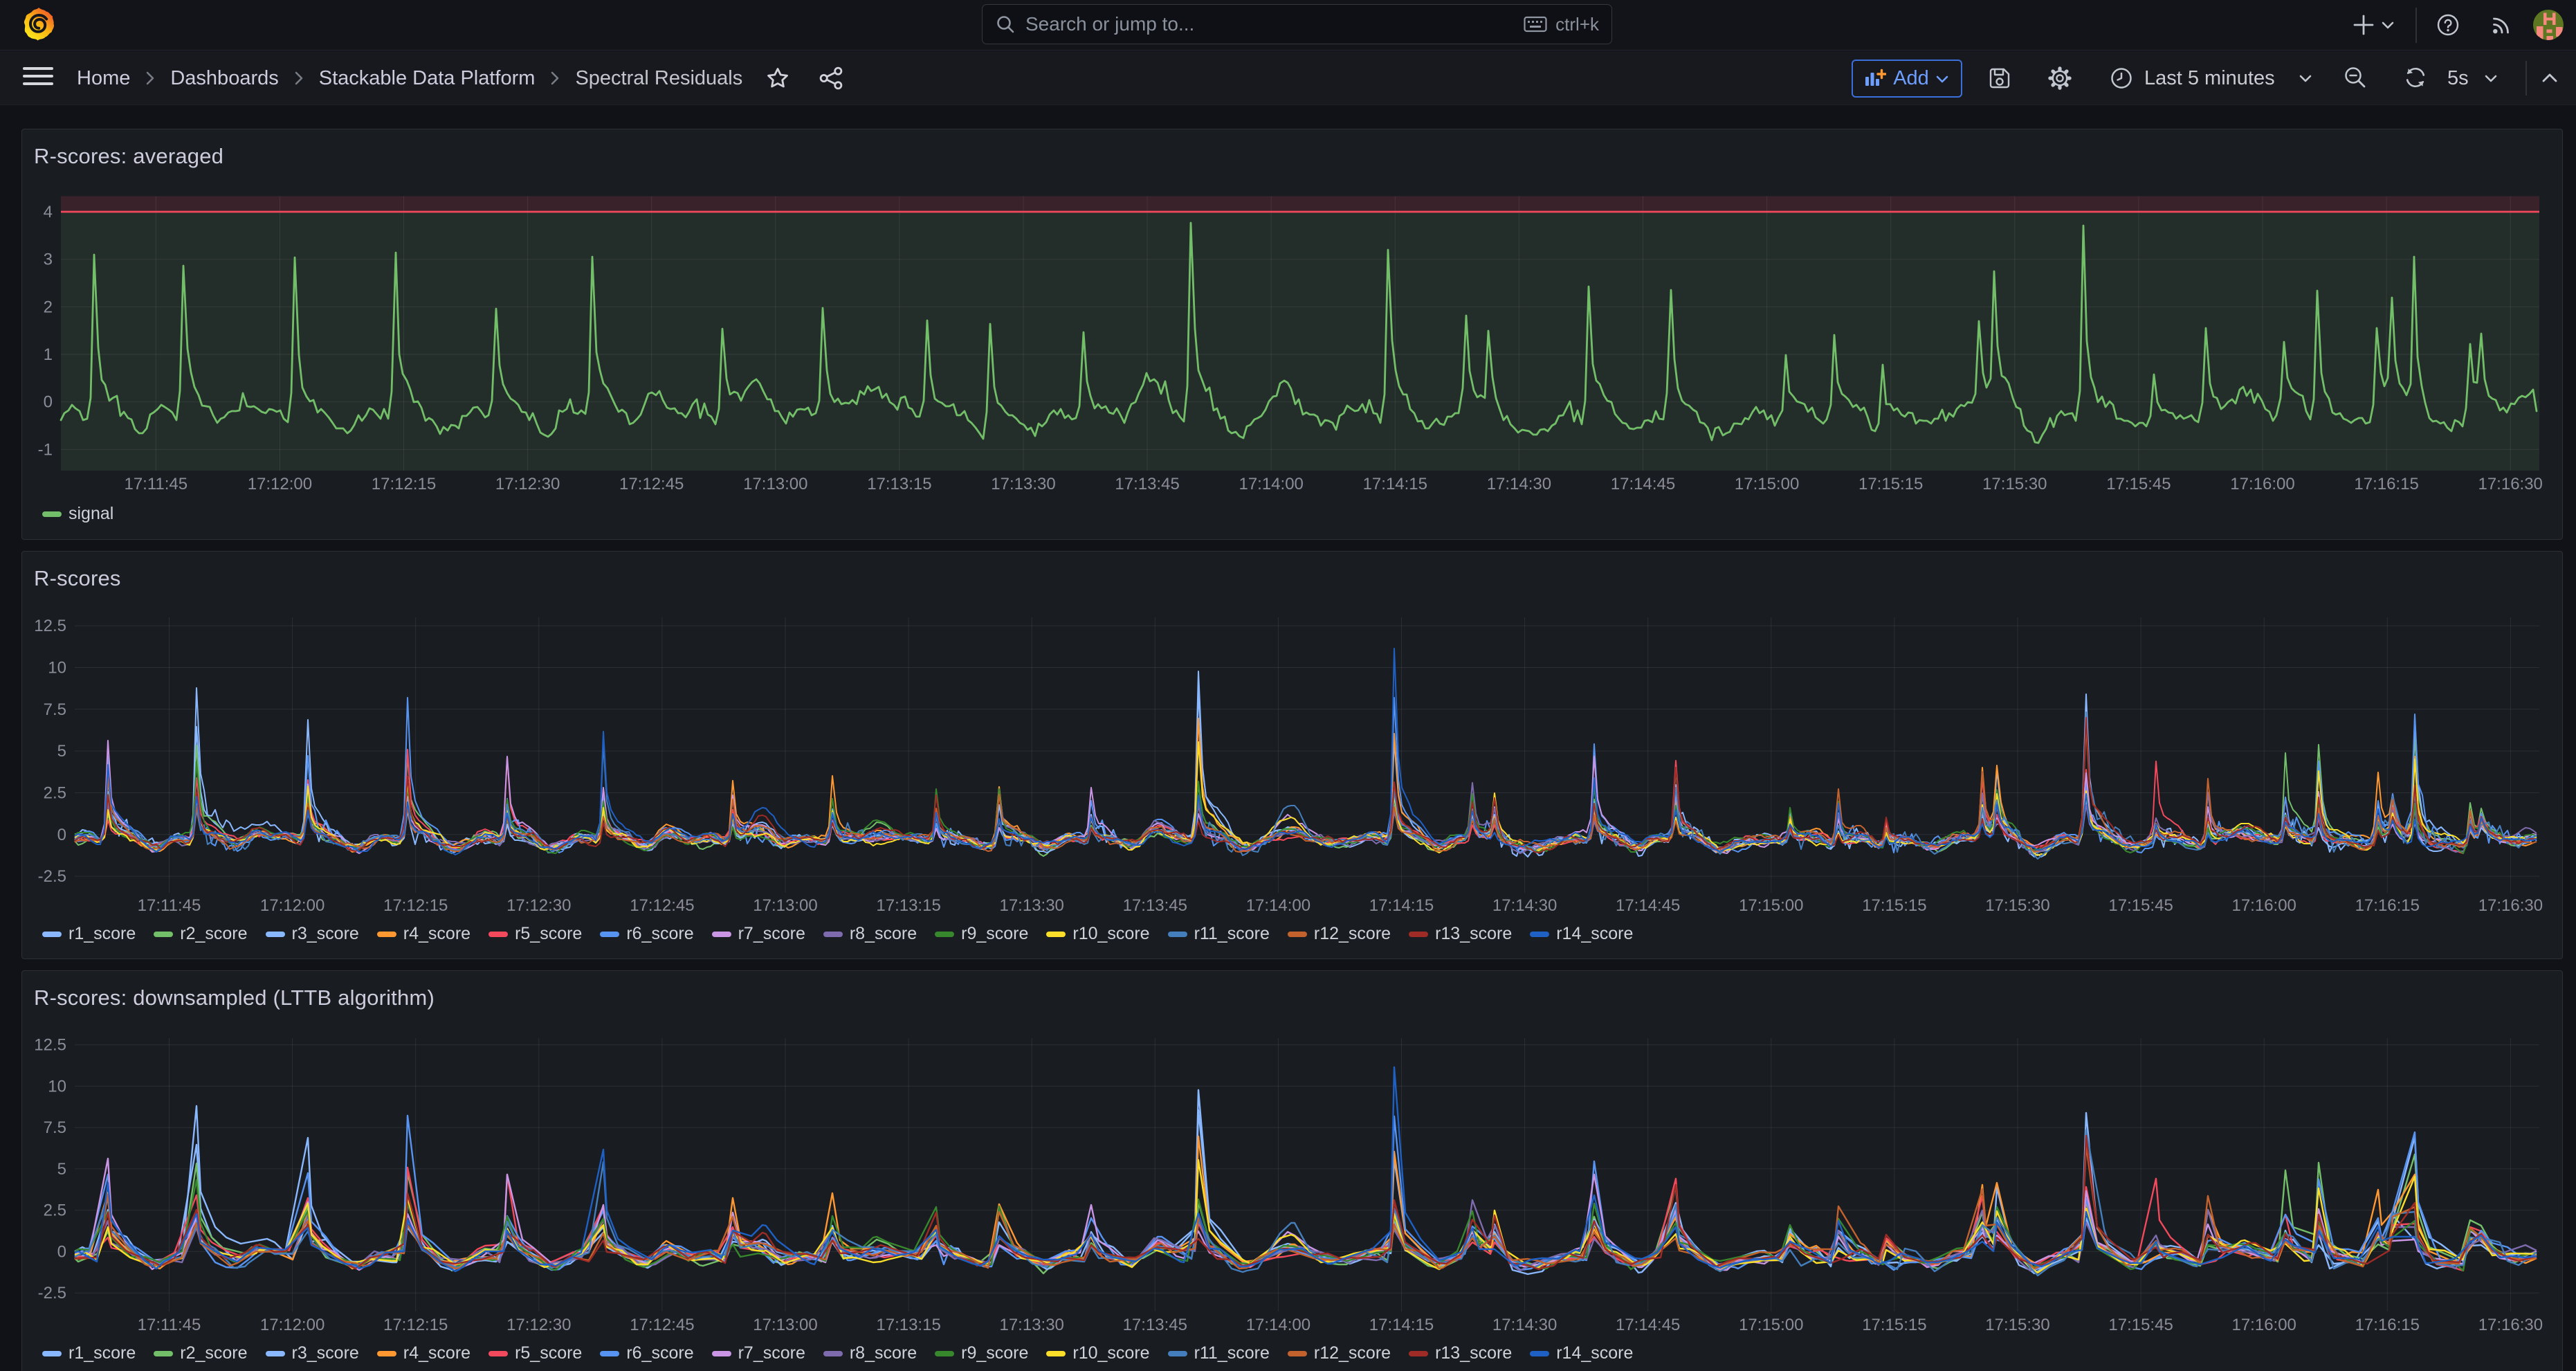 The height and width of the screenshot is (1371, 2576). Describe the element at coordinates (45, 450) in the screenshot. I see `svg-text: -1` at that location.